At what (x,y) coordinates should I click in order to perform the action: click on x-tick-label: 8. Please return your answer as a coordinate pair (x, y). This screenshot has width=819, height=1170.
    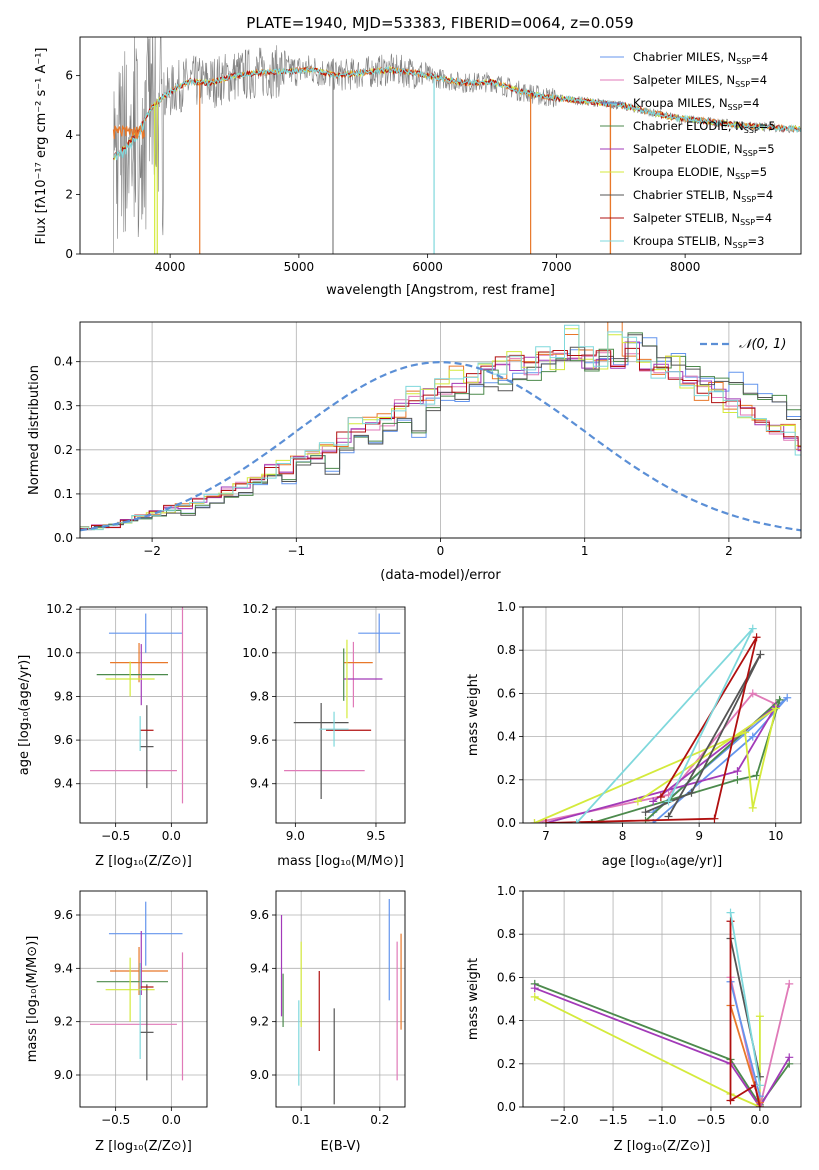
    Looking at the image, I should click on (623, 836).